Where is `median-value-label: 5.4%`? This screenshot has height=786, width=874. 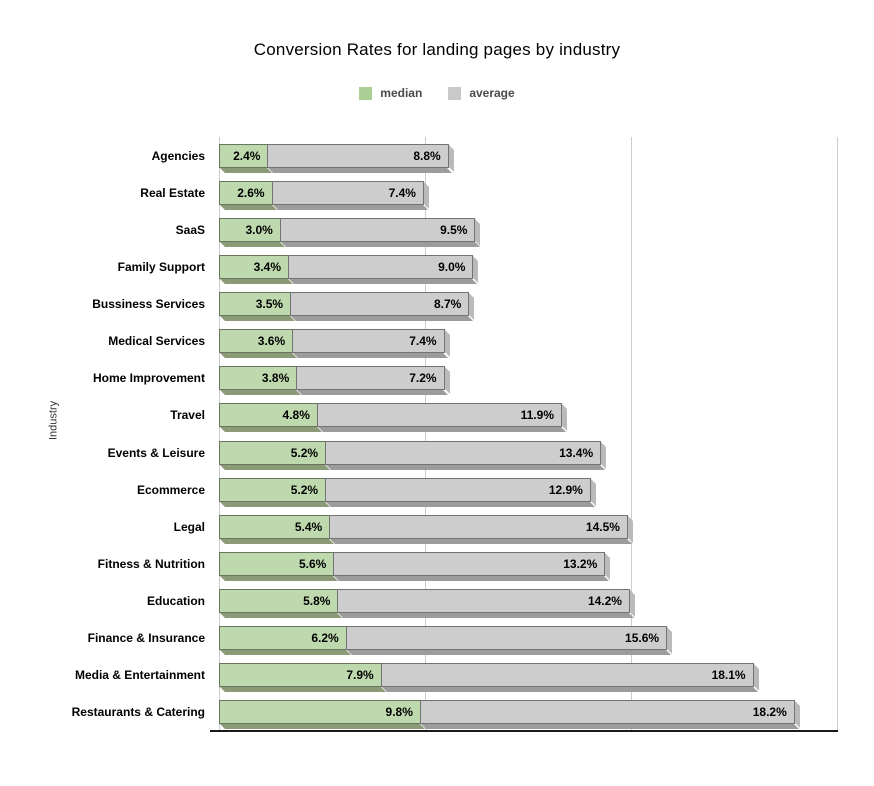 median-value-label: 5.4% is located at coordinates (308, 526).